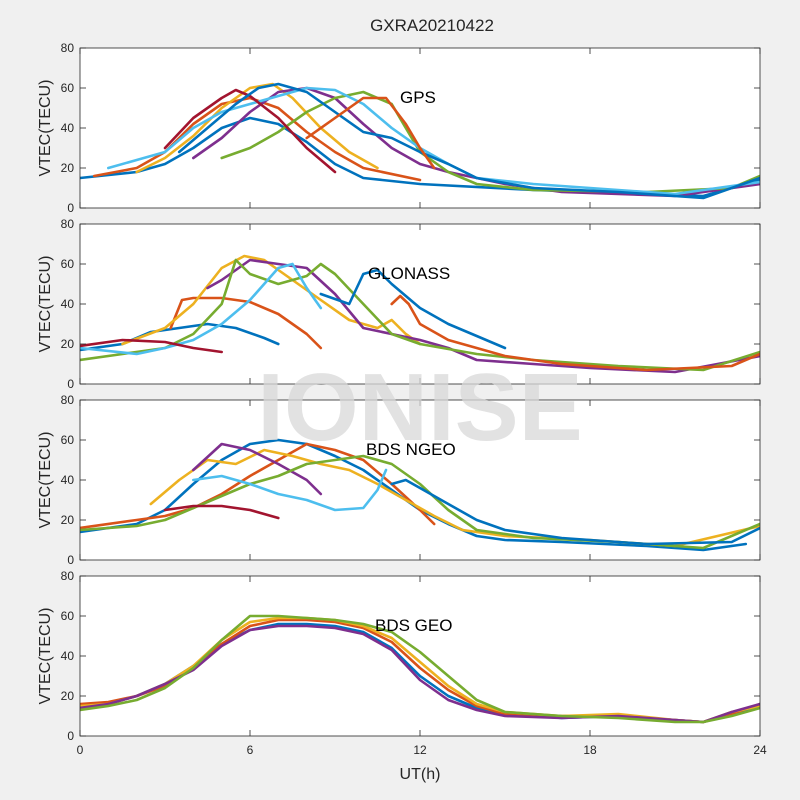  Describe the element at coordinates (420, 750) in the screenshot. I see `x-tick-label: 12` at that location.